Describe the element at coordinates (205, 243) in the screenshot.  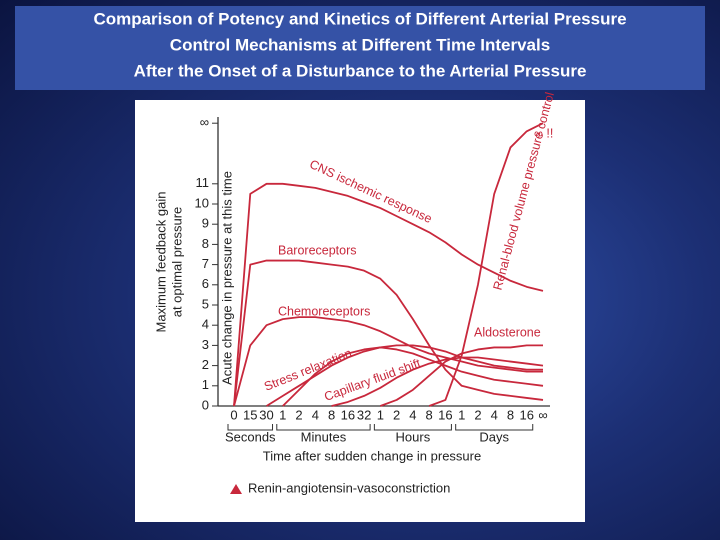
I see `y-tick-label: 8` at that location.